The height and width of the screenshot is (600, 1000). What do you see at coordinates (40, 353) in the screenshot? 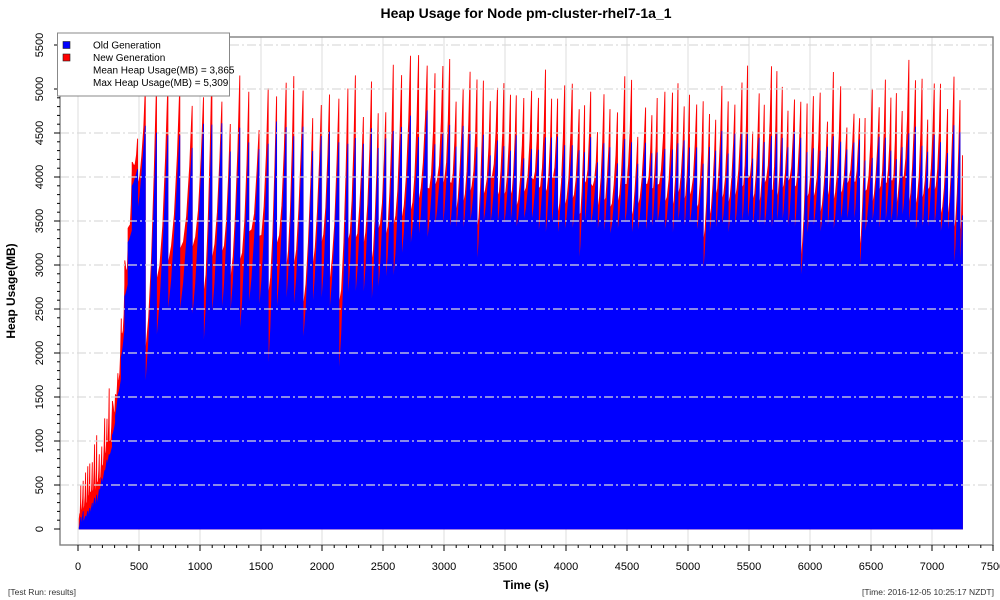
I see `y-tick-label: 2000` at bounding box center [40, 353].